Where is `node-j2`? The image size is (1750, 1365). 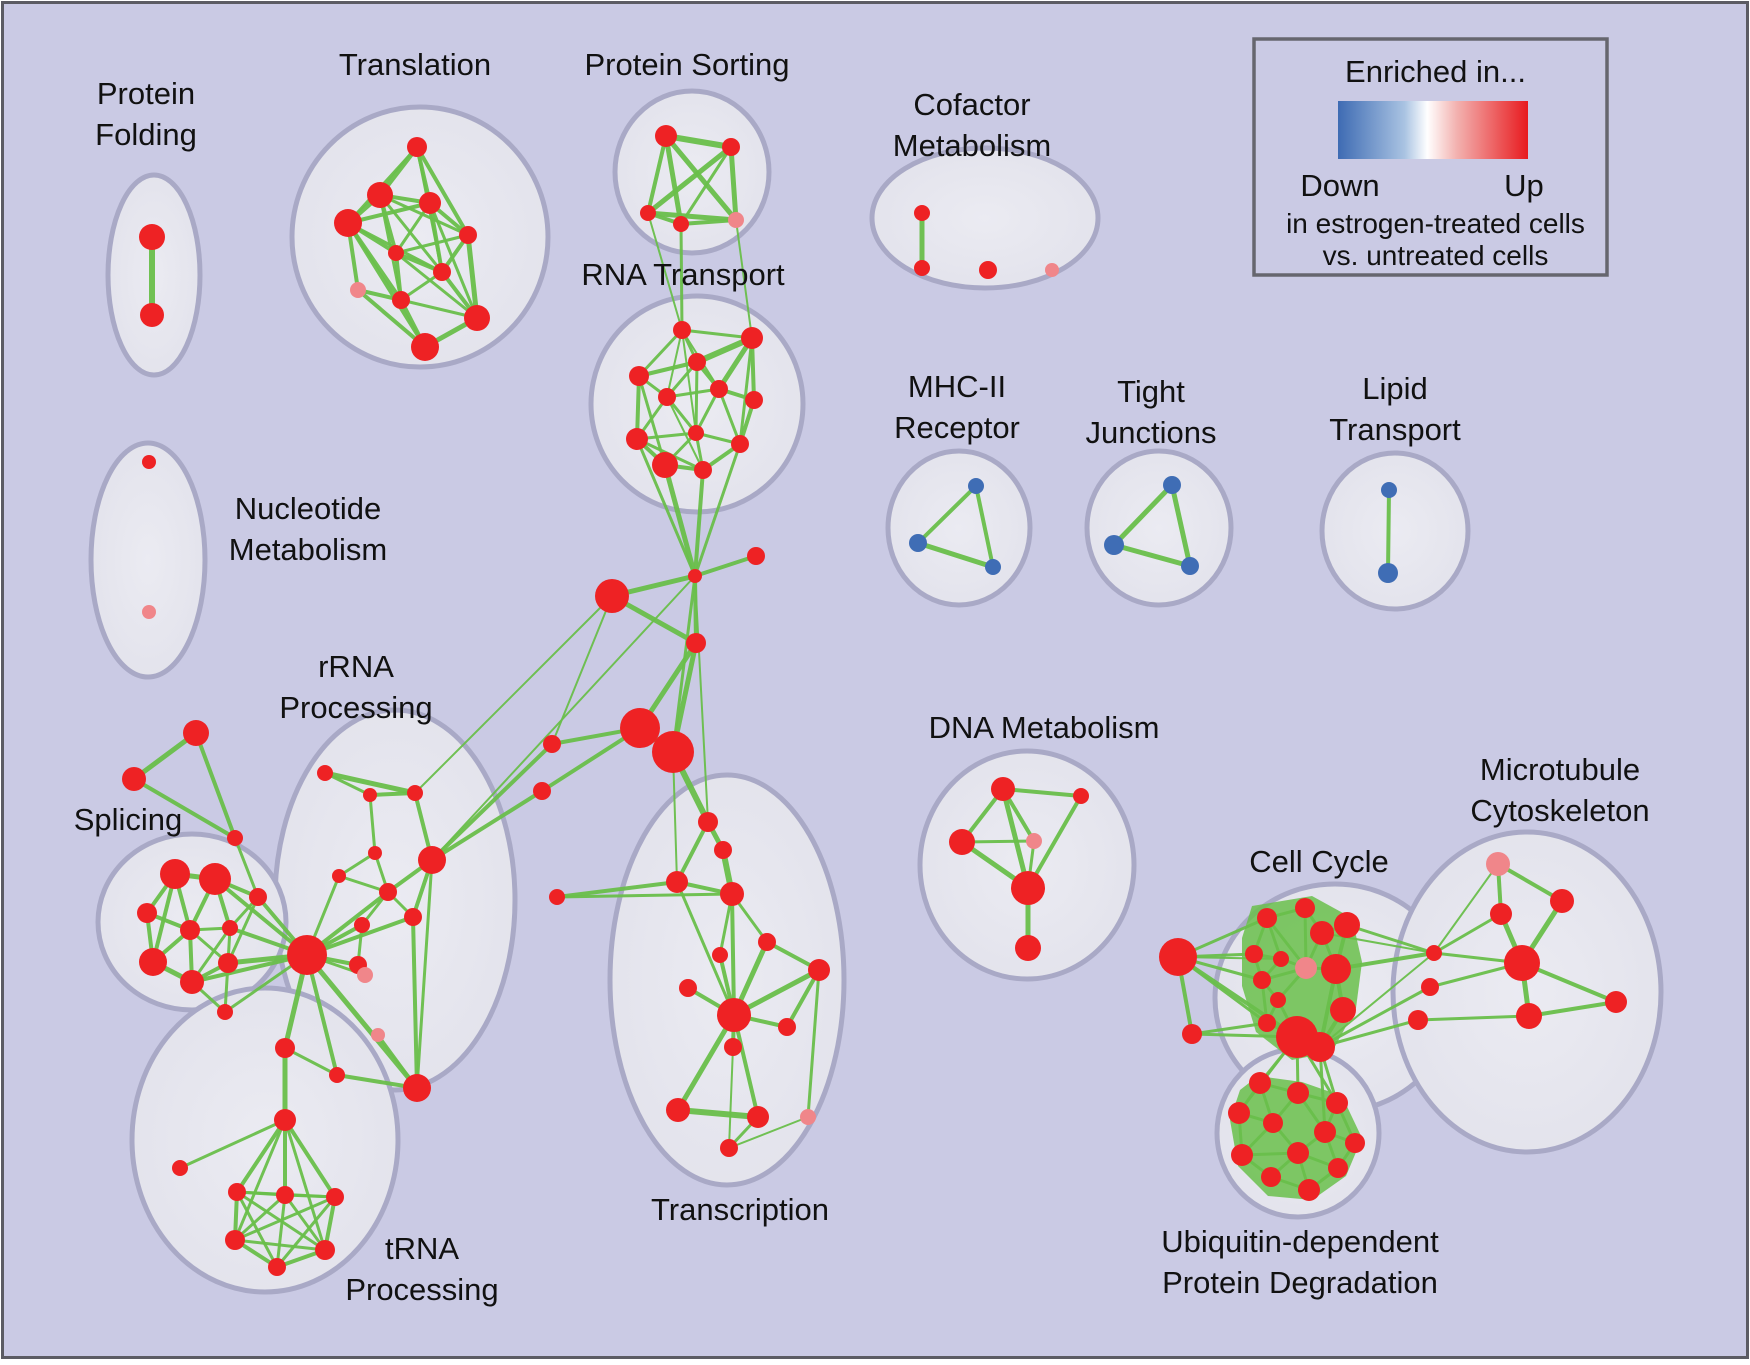
node-j2 is located at coordinates (756, 556).